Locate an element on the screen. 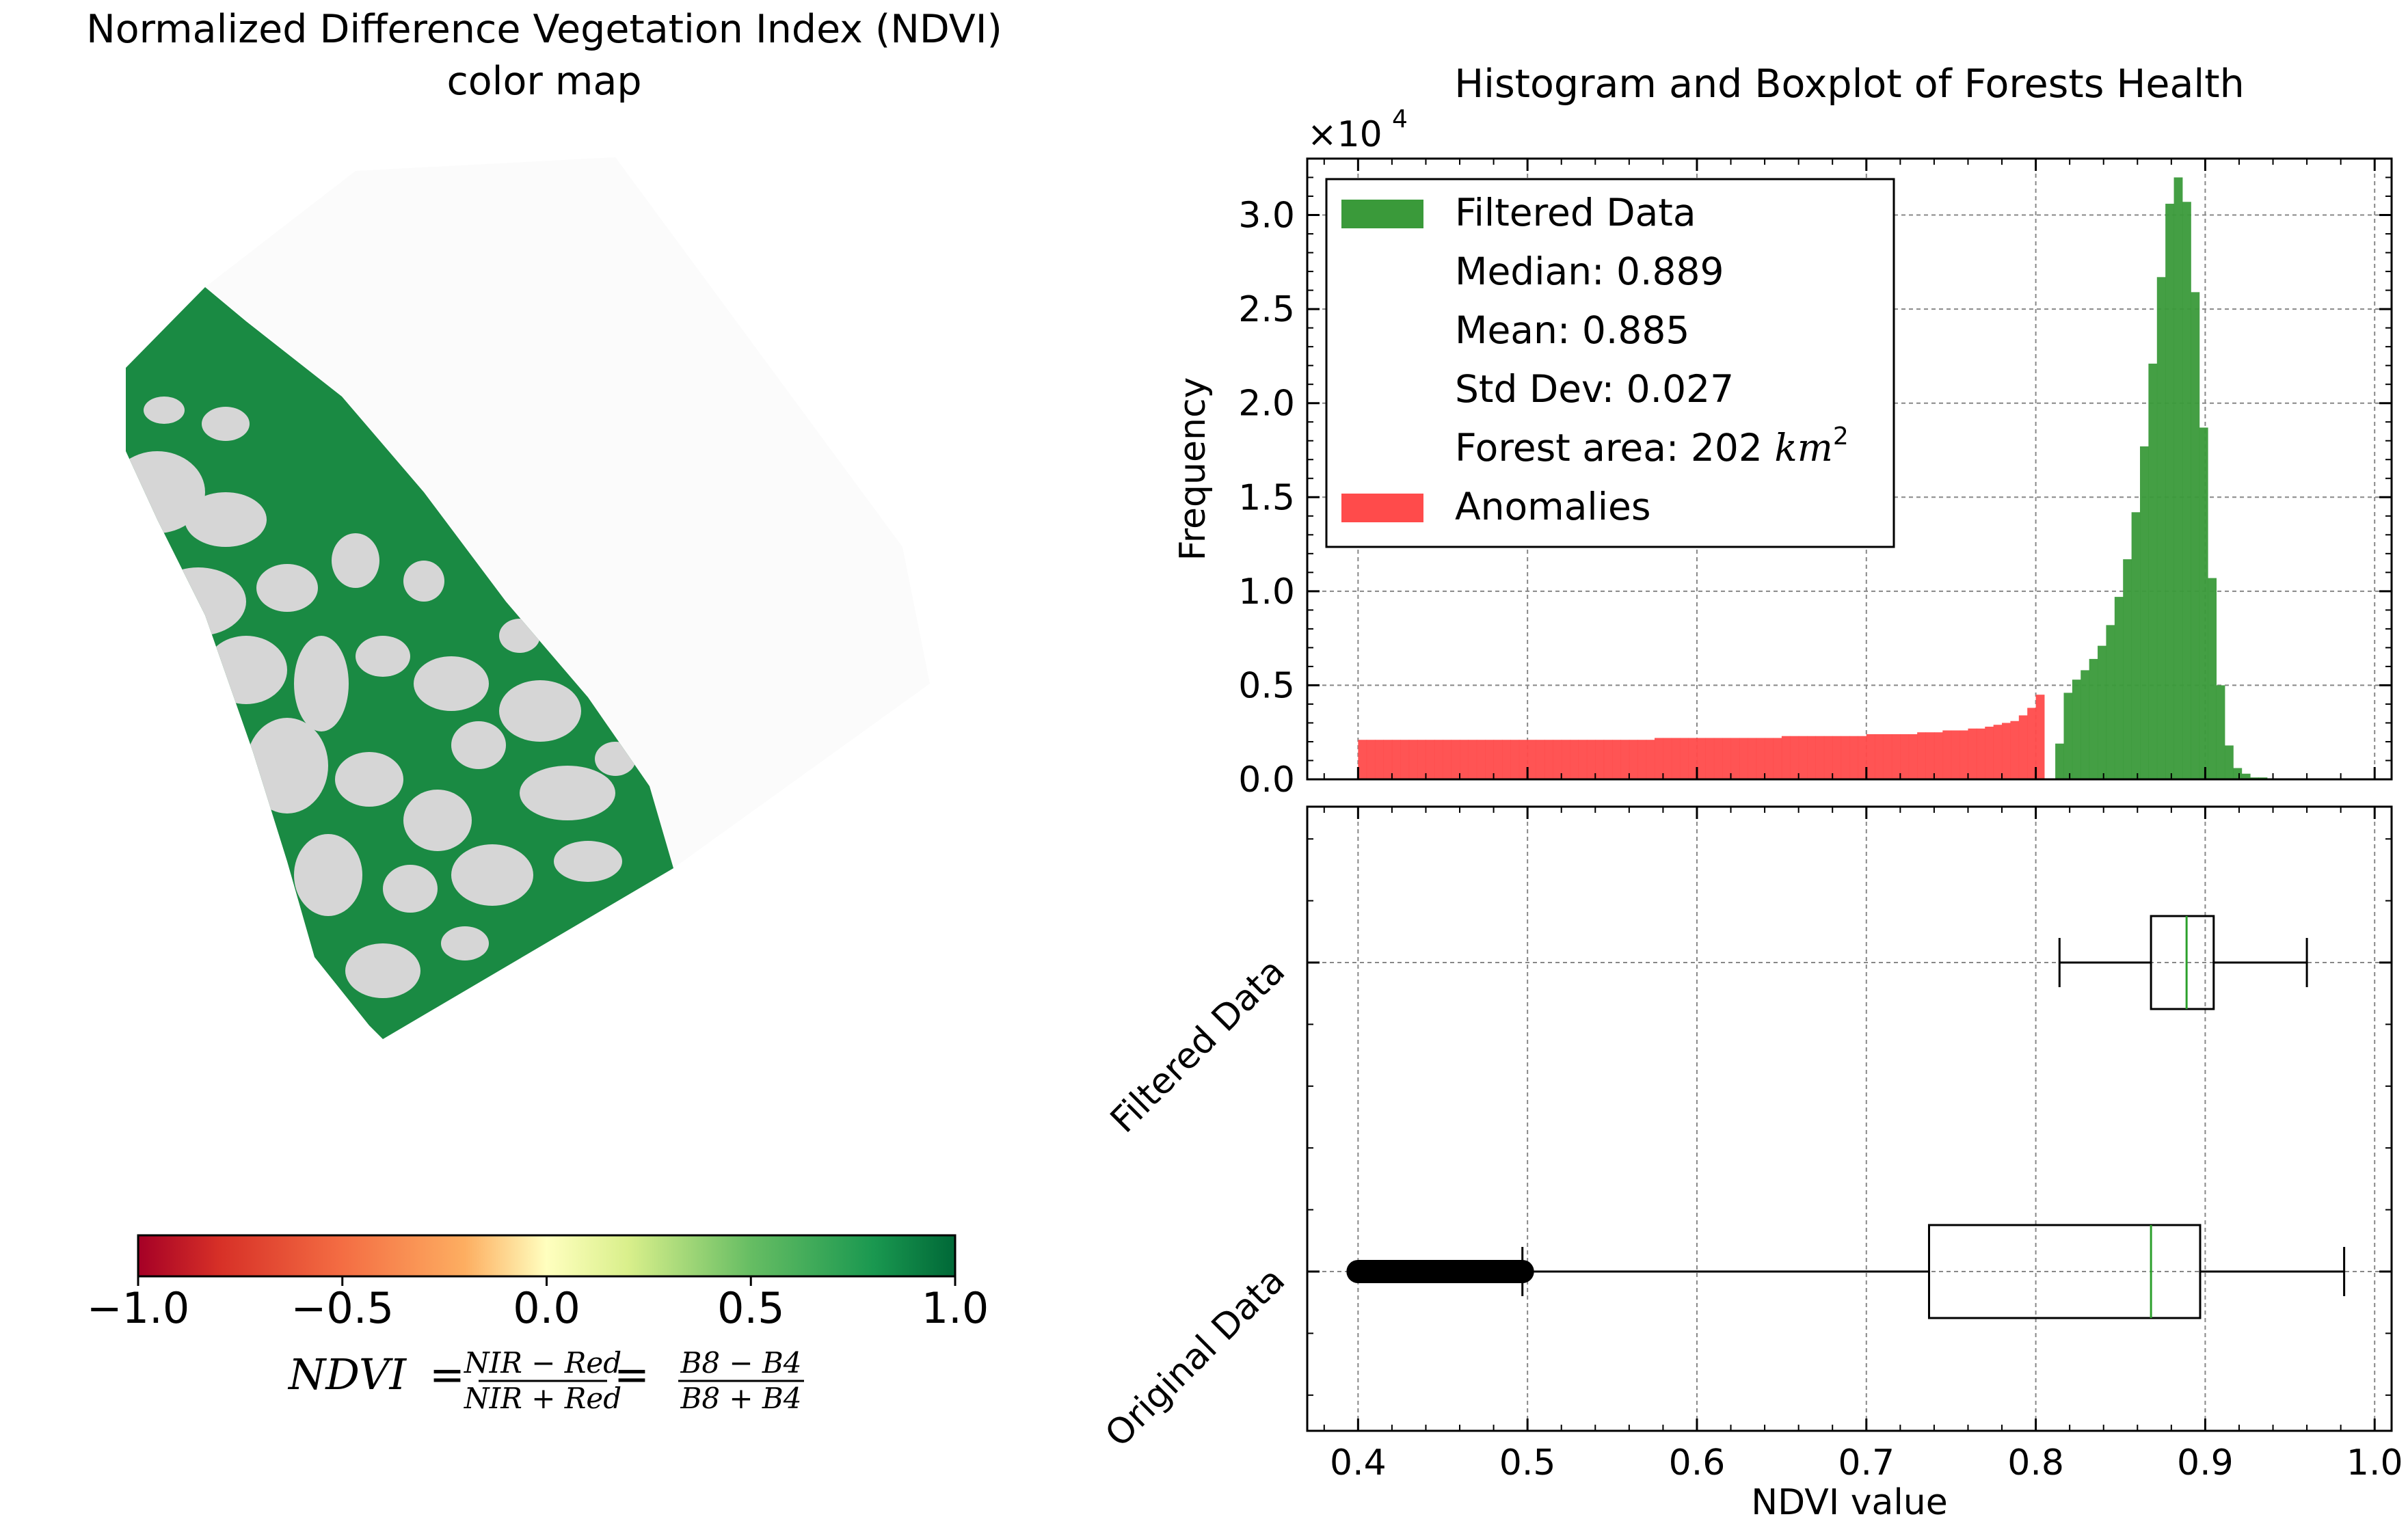 This screenshot has height=1532, width=2408. formula-lhs: NDVI is located at coordinates (347, 1374).